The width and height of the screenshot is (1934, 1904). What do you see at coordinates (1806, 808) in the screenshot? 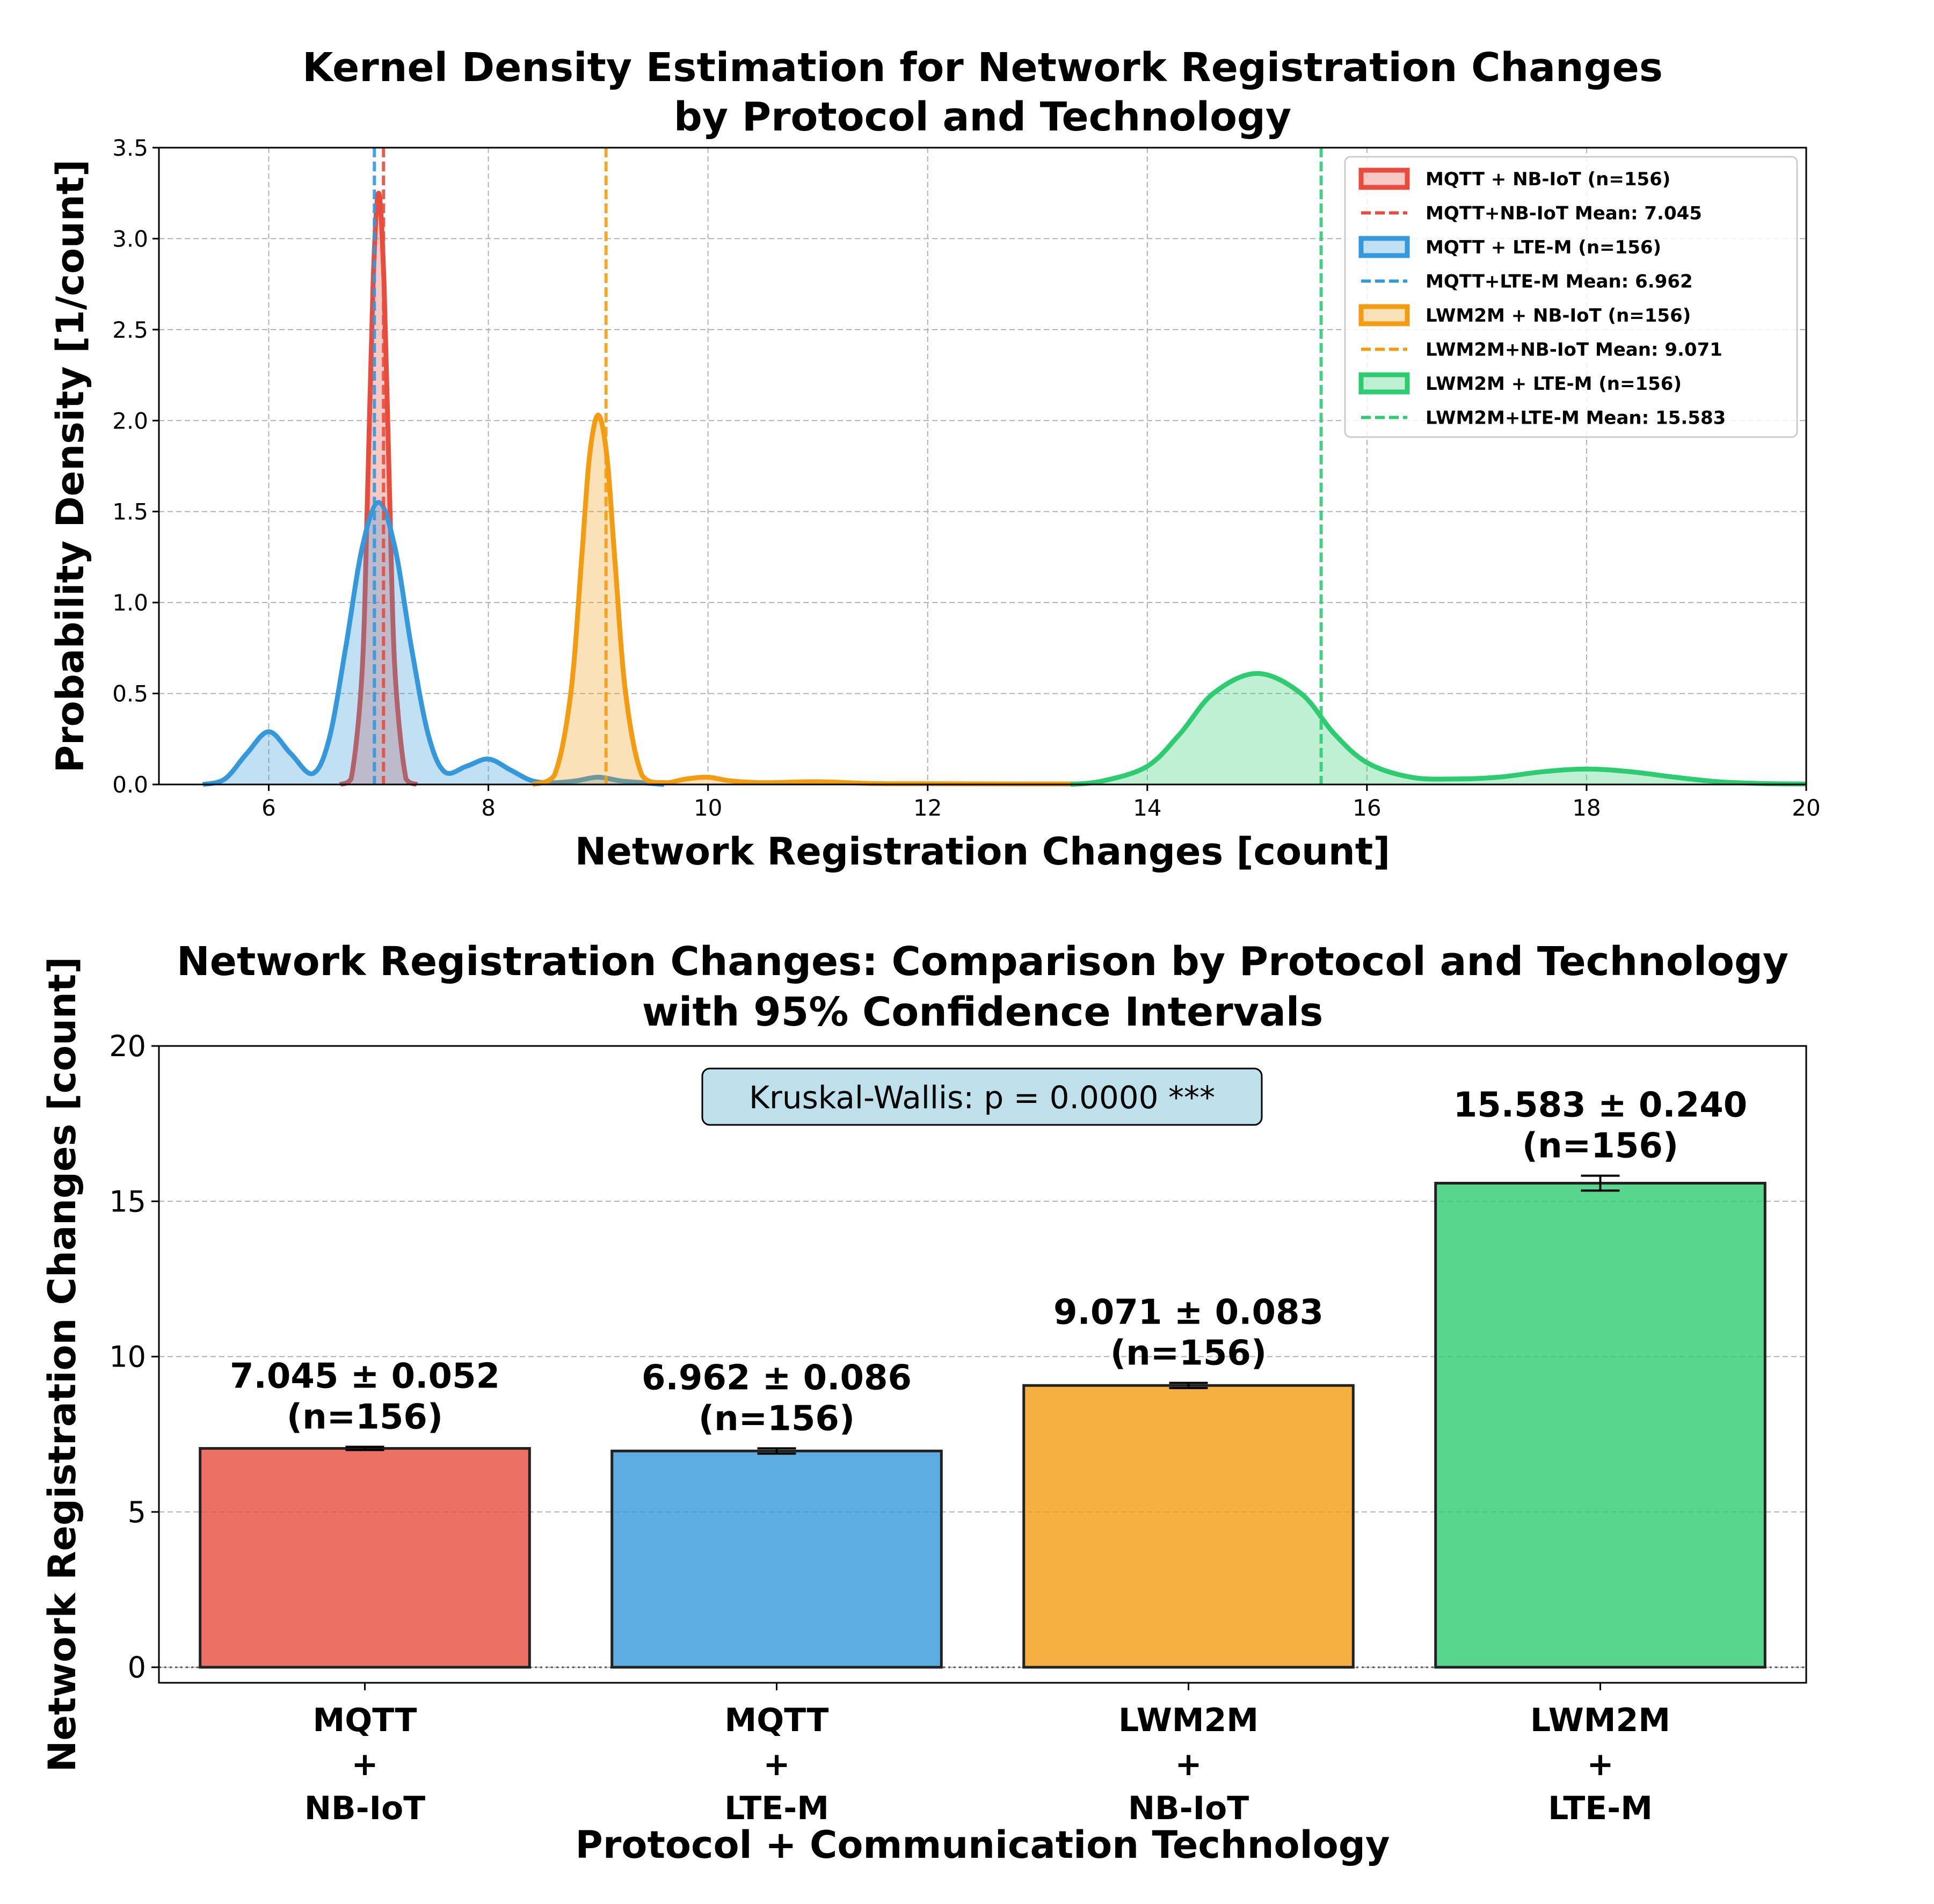
I see `kde-x-tick-label: 20` at bounding box center [1806, 808].